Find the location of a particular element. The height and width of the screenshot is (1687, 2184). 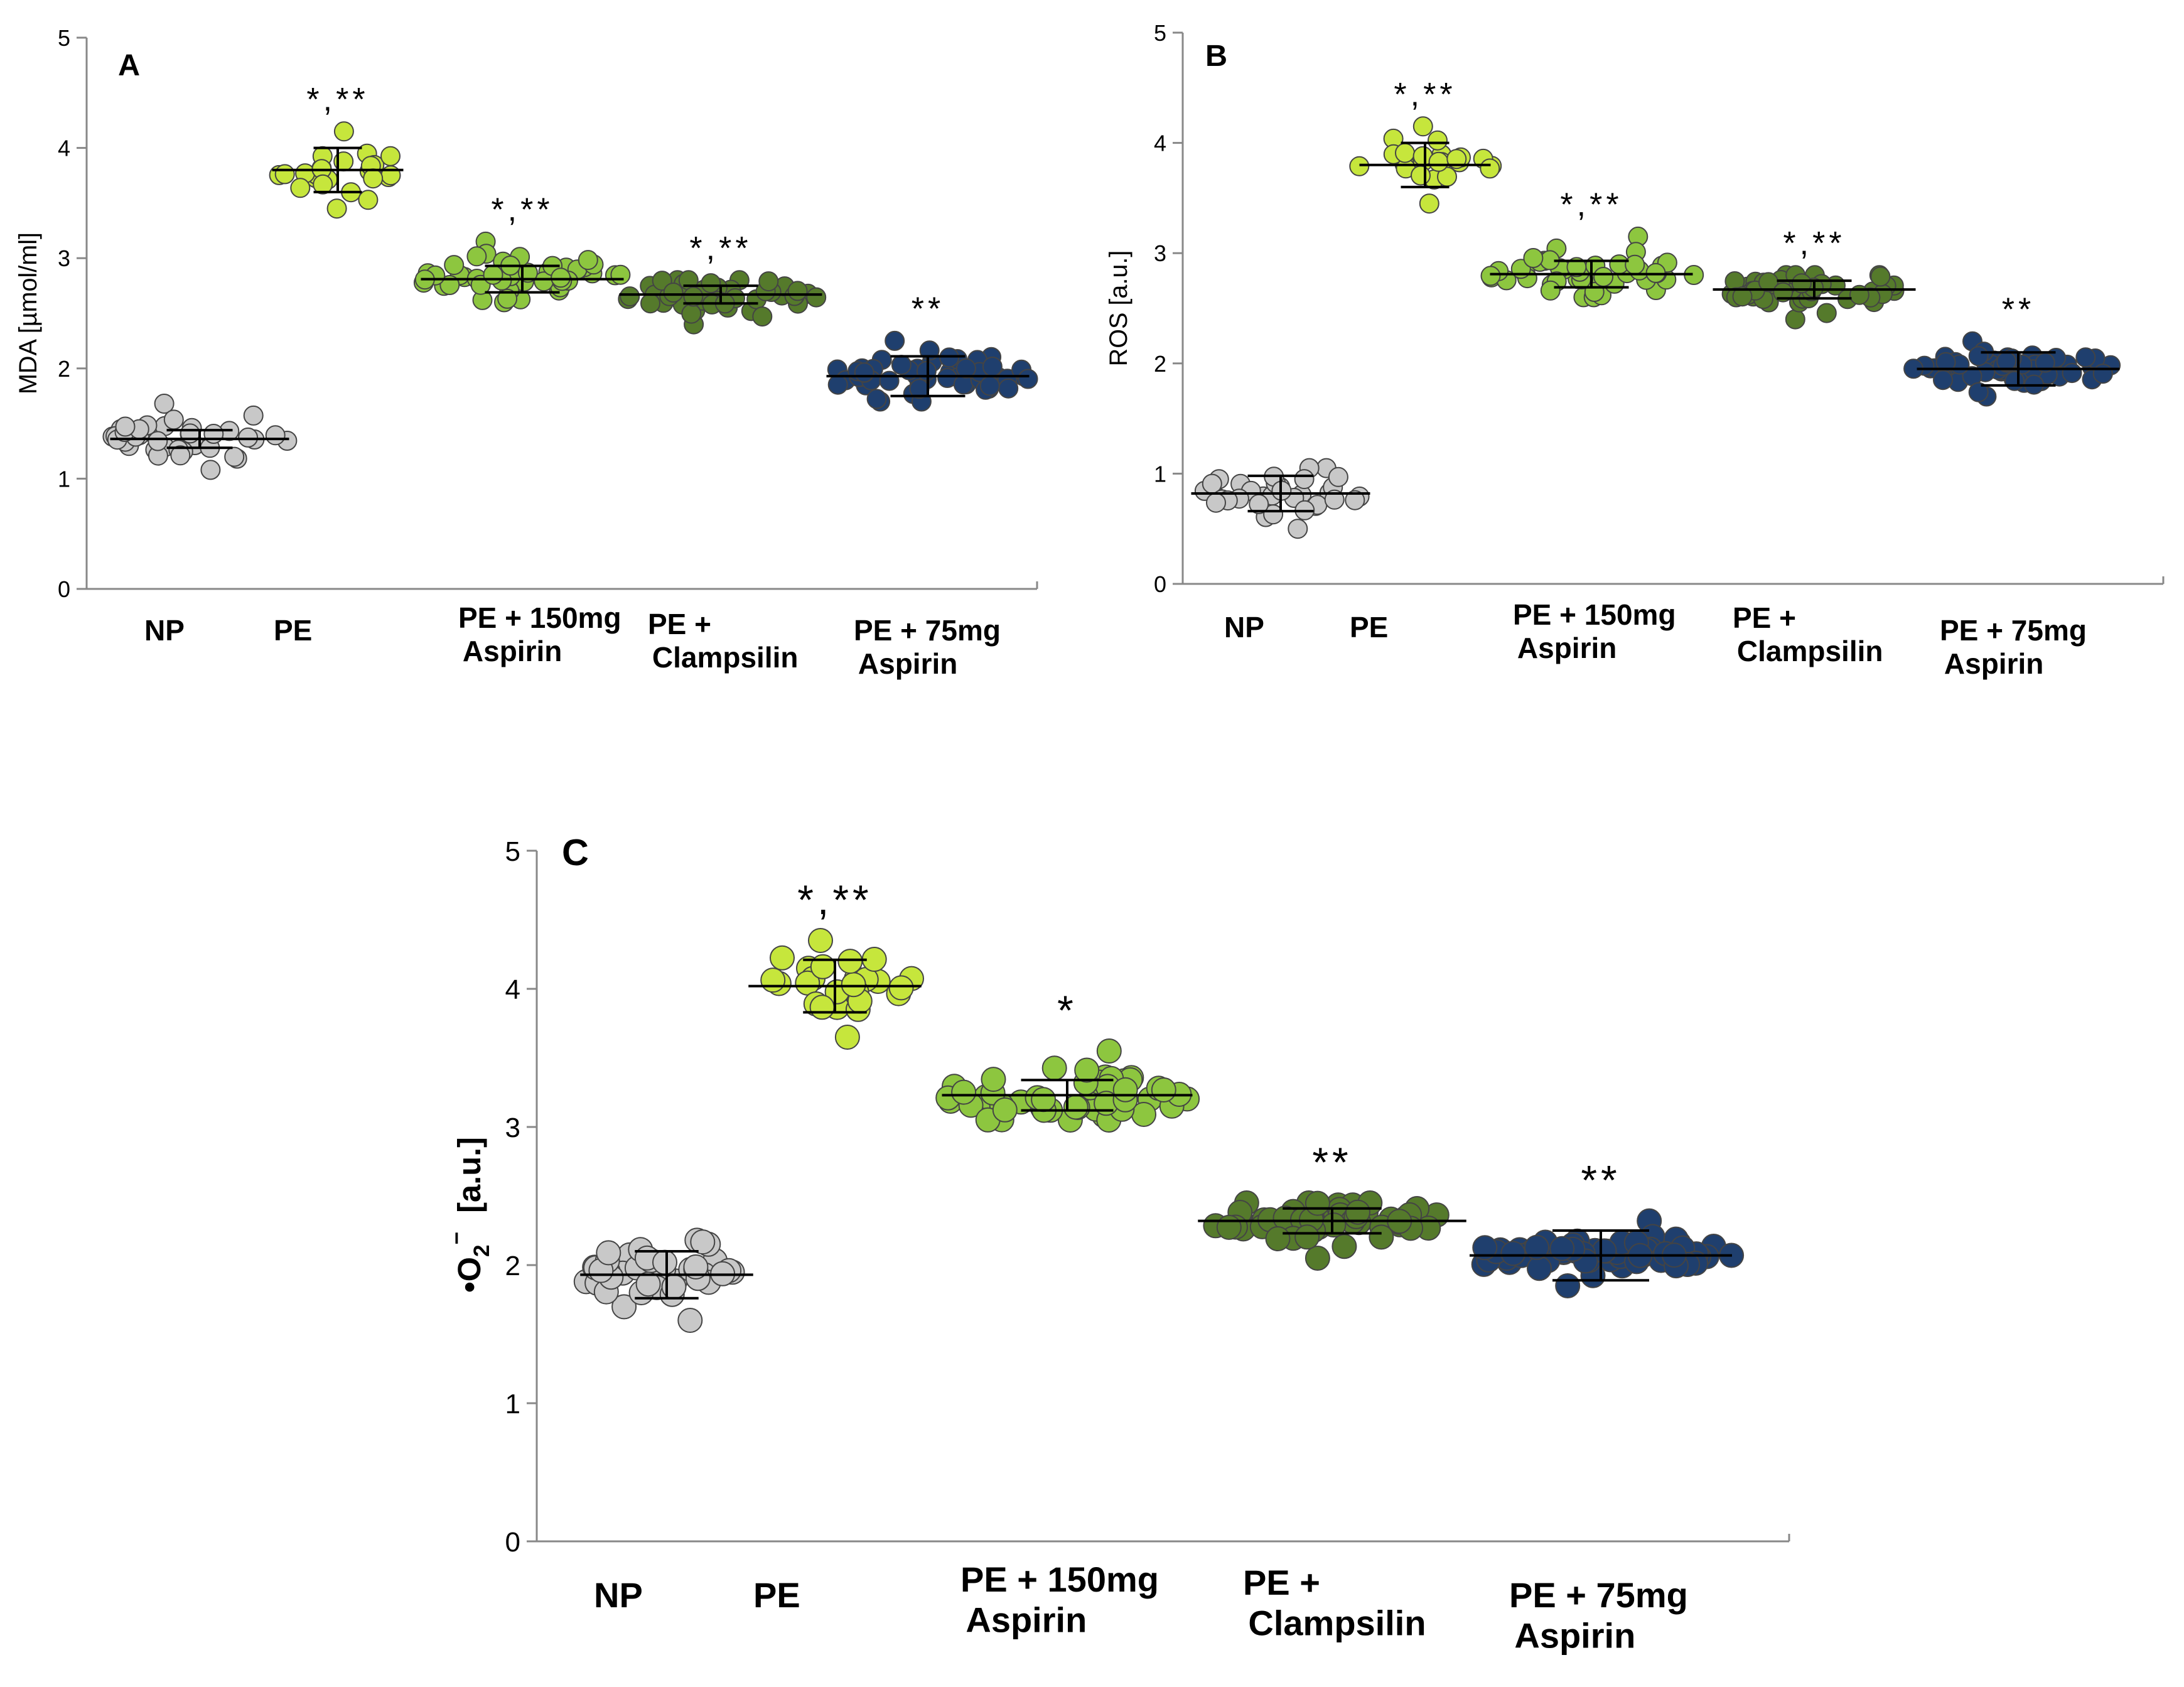

y-tick-label: 1 is located at coordinates (64, 479).